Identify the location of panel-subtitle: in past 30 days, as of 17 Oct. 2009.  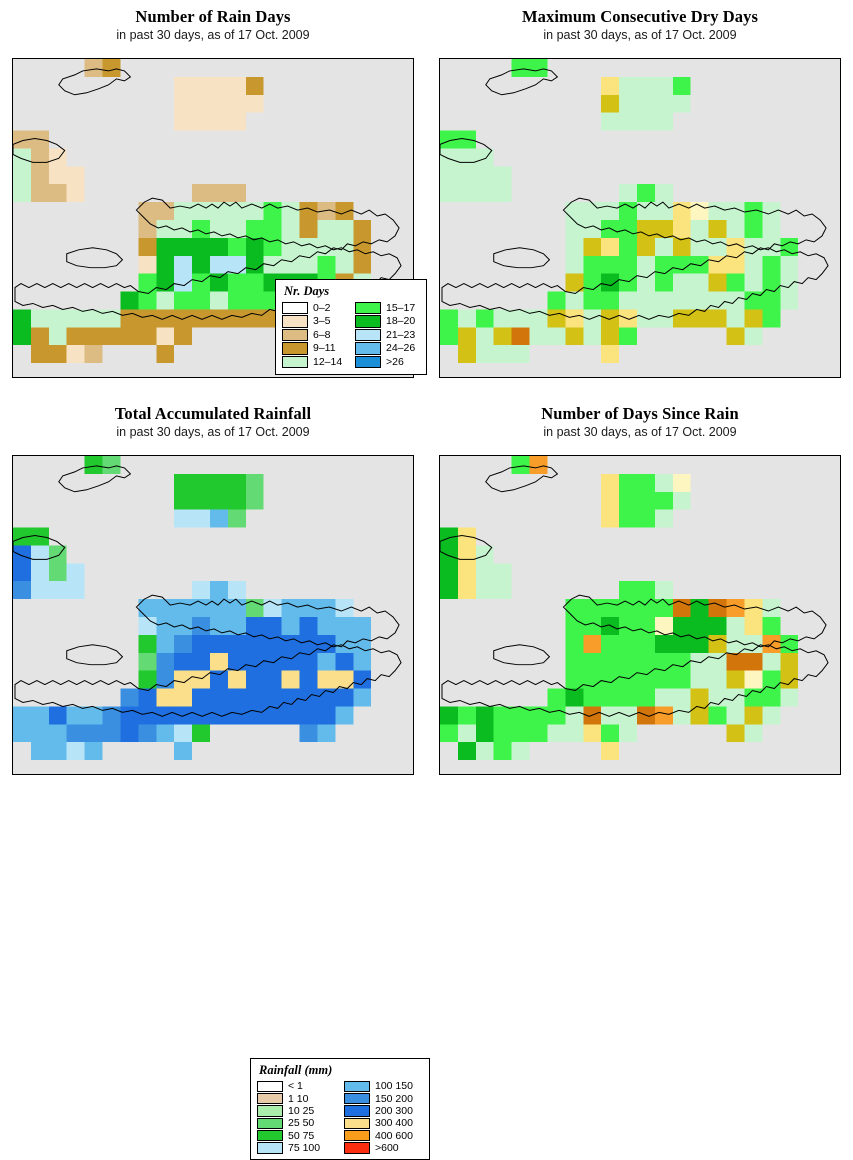
(213, 35).